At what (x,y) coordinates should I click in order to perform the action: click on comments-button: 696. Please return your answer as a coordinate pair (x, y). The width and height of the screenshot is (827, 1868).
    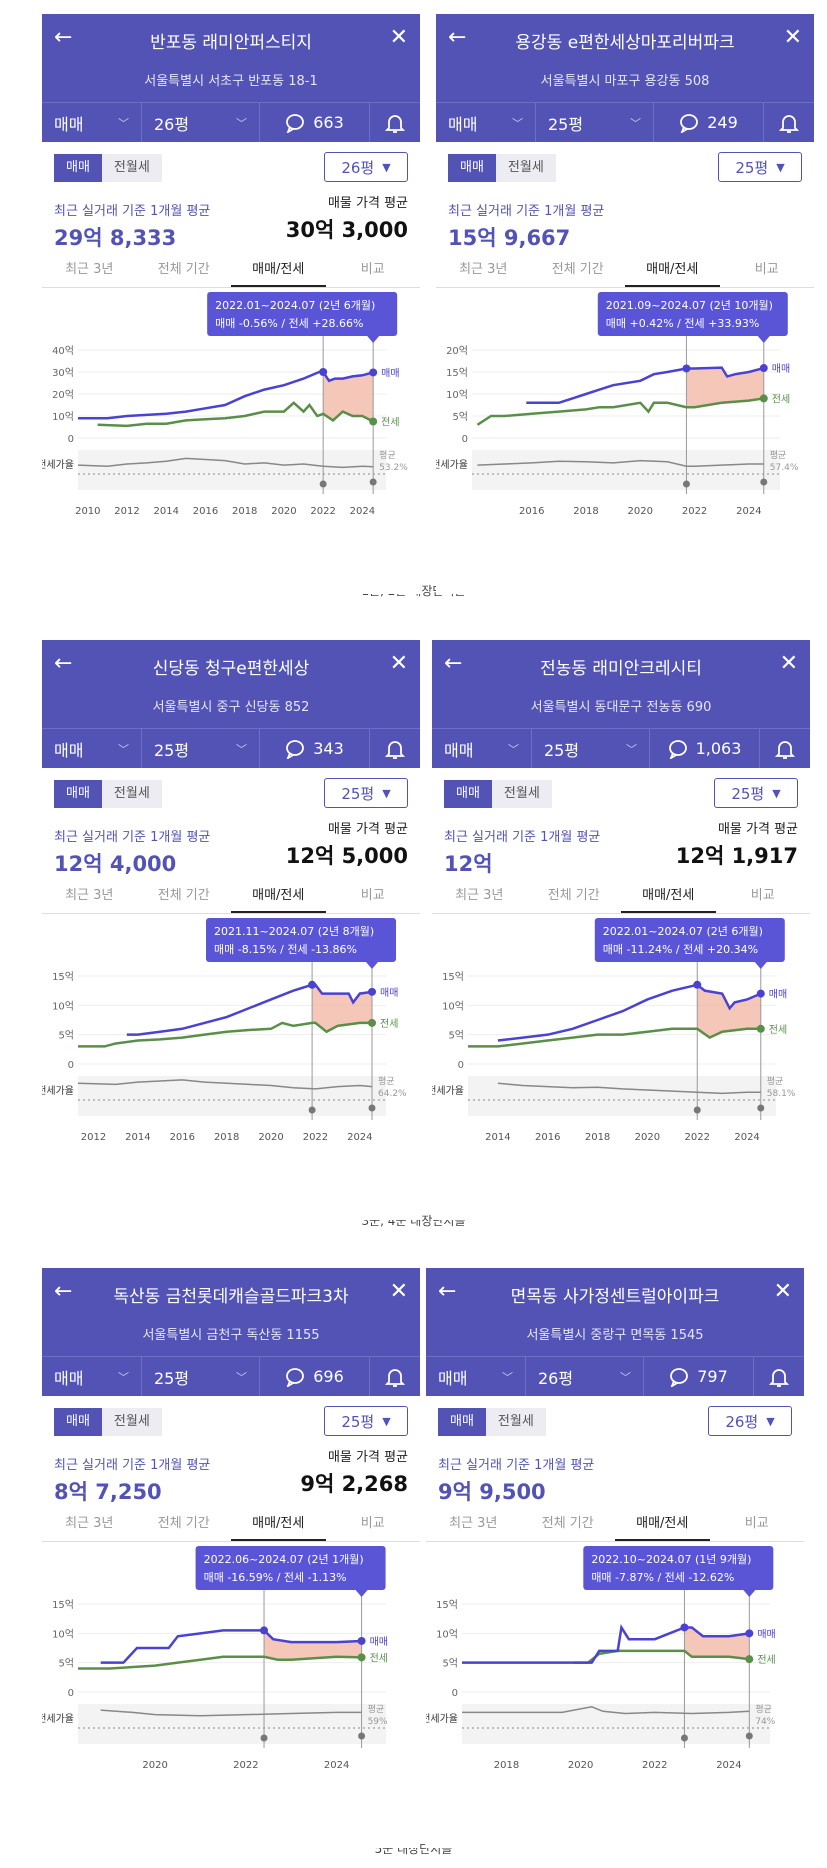
    Looking at the image, I should click on (315, 1376).